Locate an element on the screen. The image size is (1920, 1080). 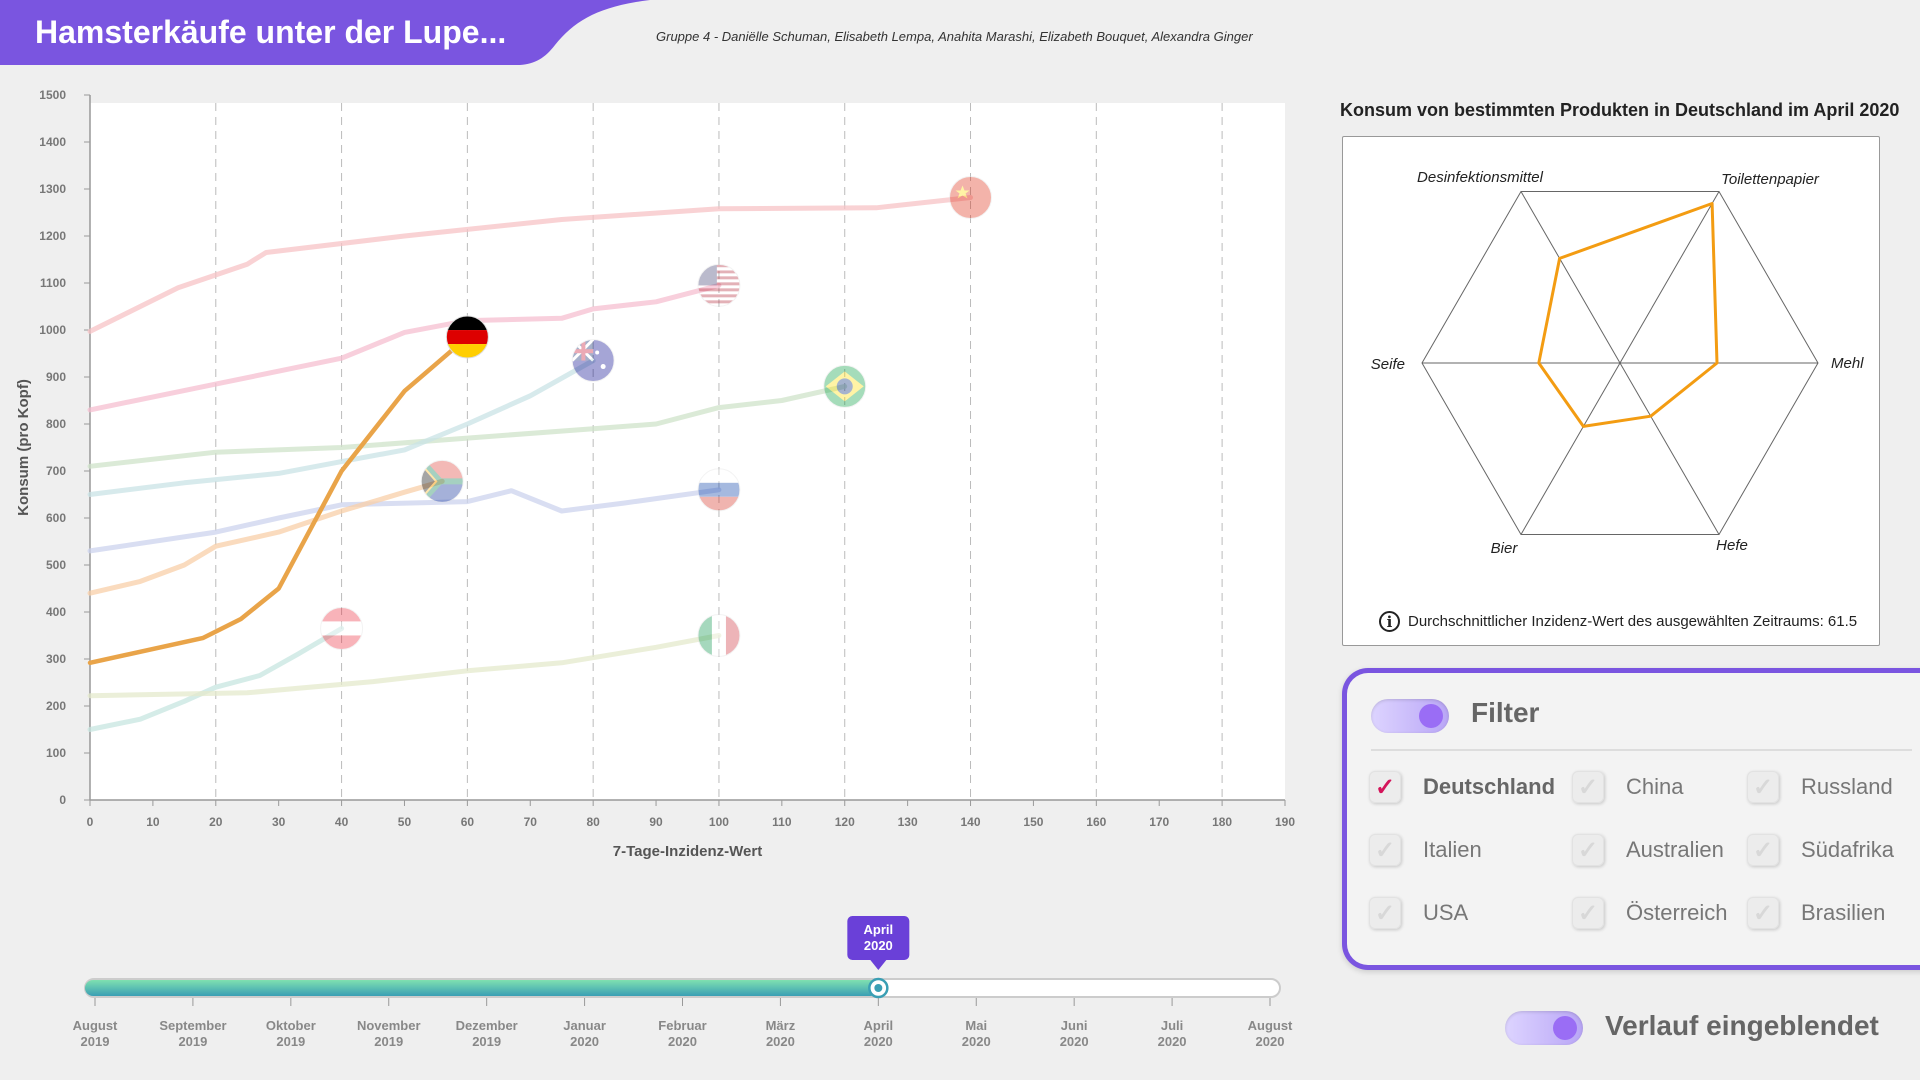
series-line-suedafrika is located at coordinates (266, 537).